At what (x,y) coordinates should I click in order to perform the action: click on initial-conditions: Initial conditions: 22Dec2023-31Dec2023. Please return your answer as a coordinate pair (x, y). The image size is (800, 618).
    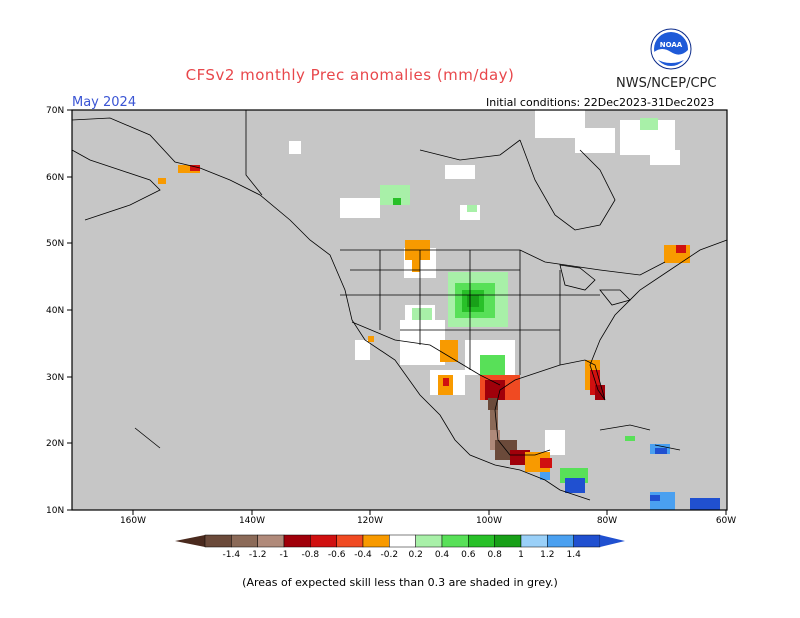
    Looking at the image, I should click on (600, 102).